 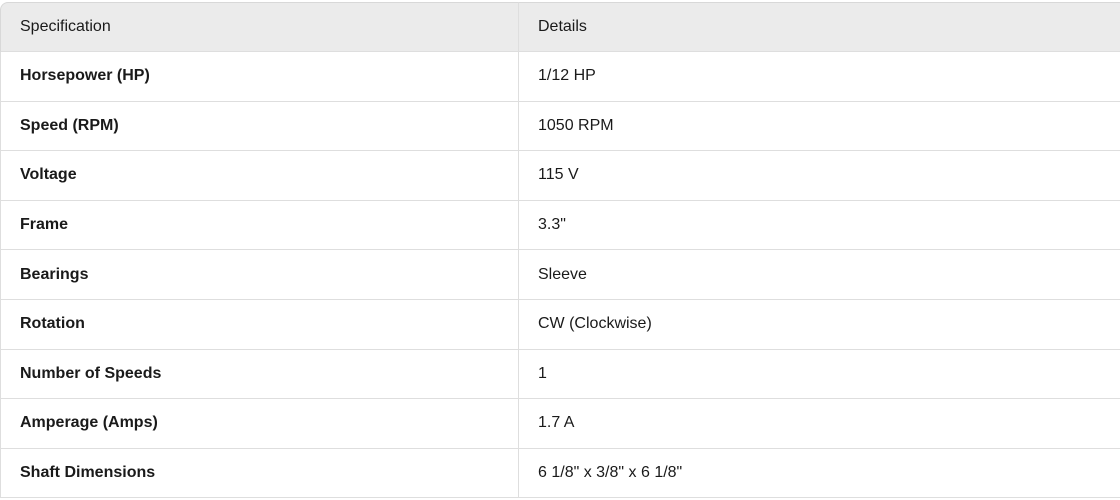 I want to click on detail-cell: 115 V, so click(x=819, y=176).